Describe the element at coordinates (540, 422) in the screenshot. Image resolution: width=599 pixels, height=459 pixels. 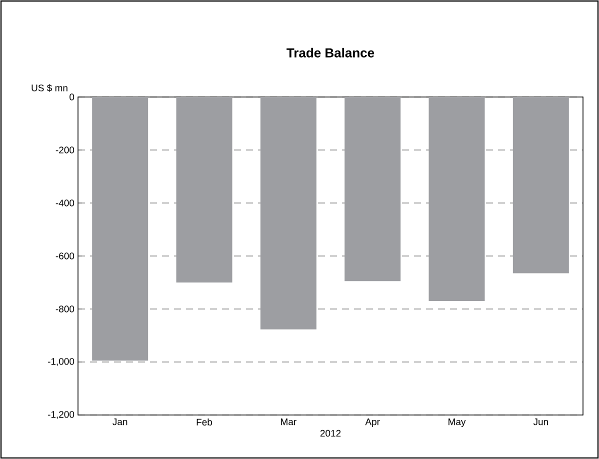
I see `x-tick-label: Jun` at that location.